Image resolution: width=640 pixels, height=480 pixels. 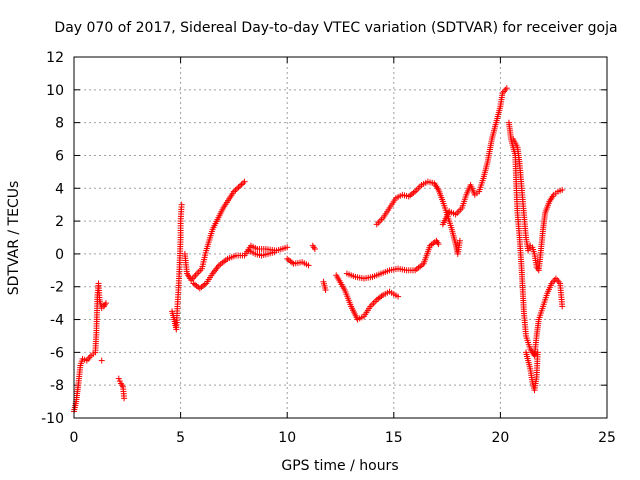 I want to click on y-tick-label: 10, so click(x=55, y=91).